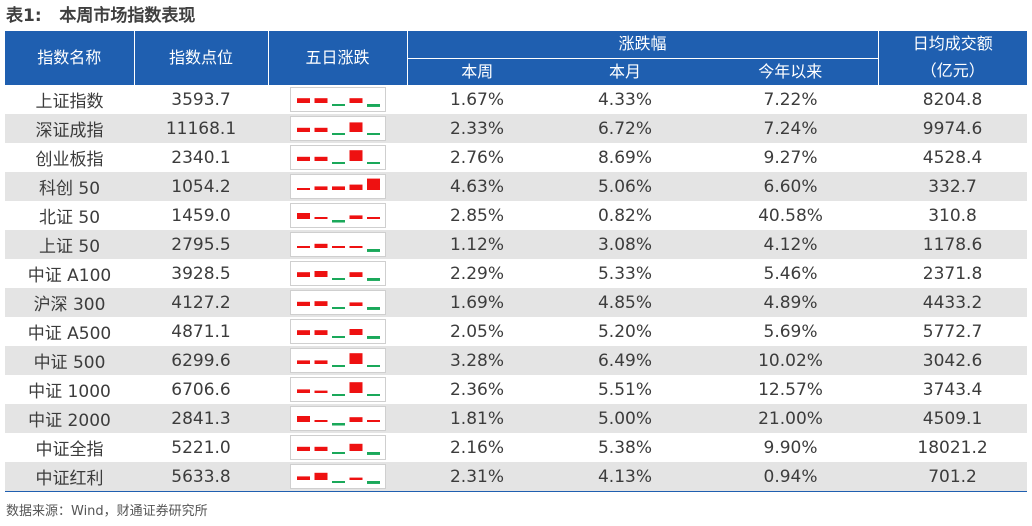  I want to click on turnover-cell: 3743.4, so click(953, 389).